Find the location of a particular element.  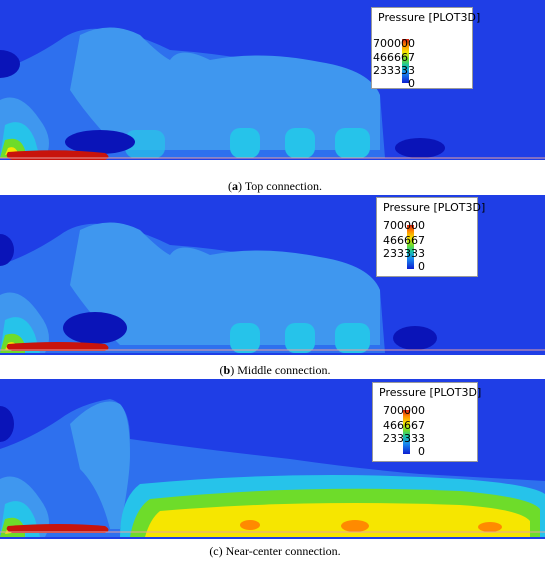

caption-text: Near-center connection. is located at coordinates (283, 551).